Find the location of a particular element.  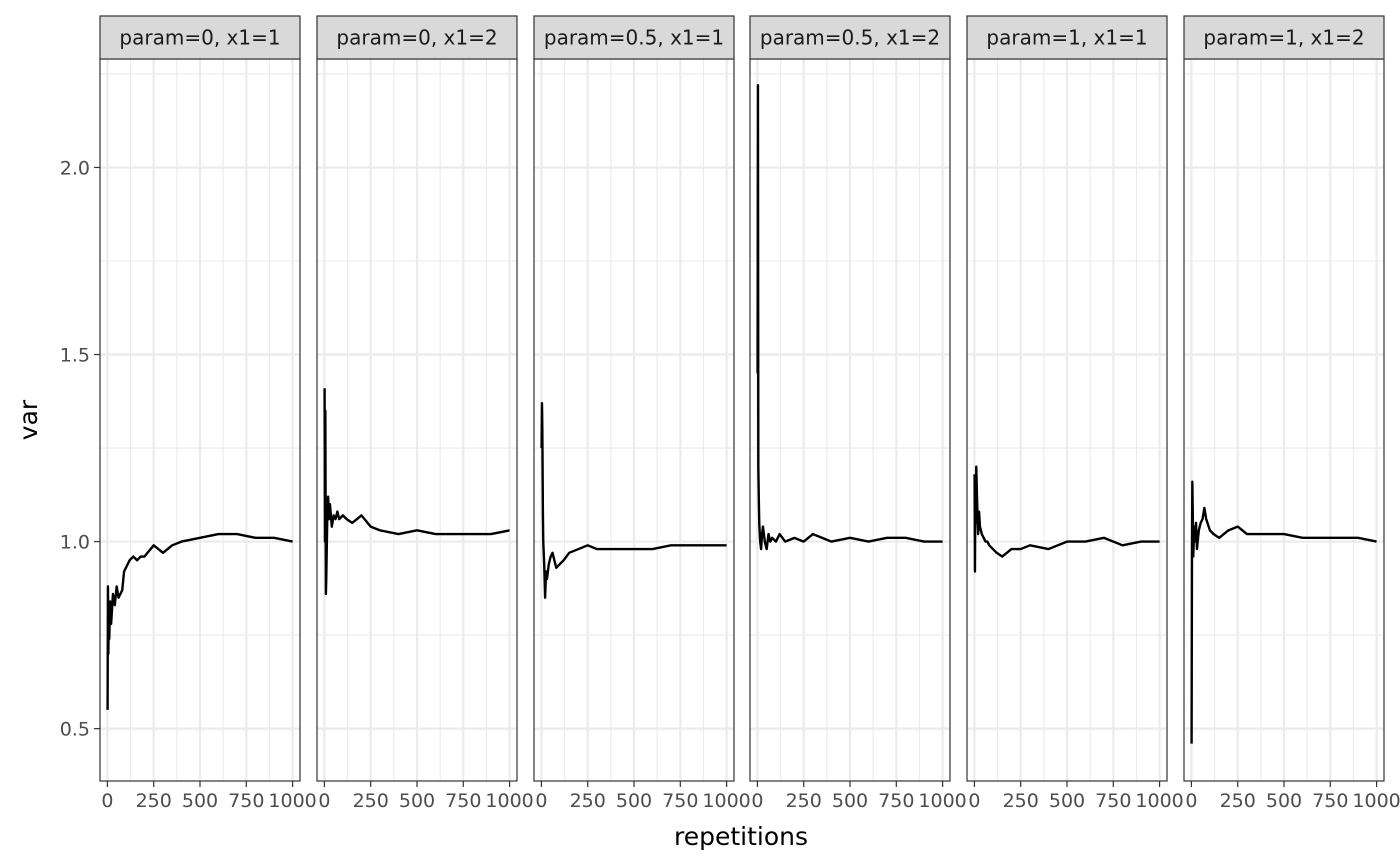

y-tick-label: 2.0 is located at coordinates (75, 168).